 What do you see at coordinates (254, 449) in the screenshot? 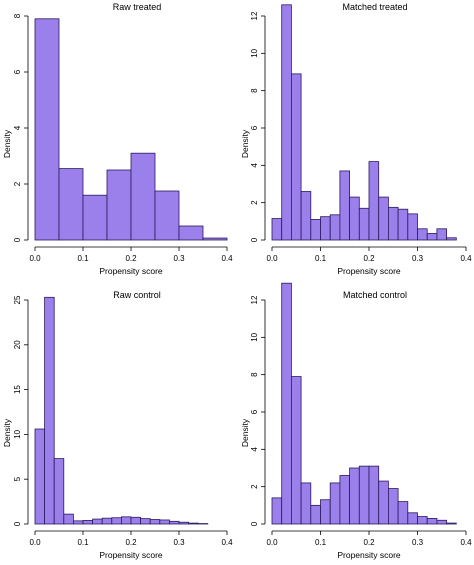
I see `y-tick-label: 4` at bounding box center [254, 449].